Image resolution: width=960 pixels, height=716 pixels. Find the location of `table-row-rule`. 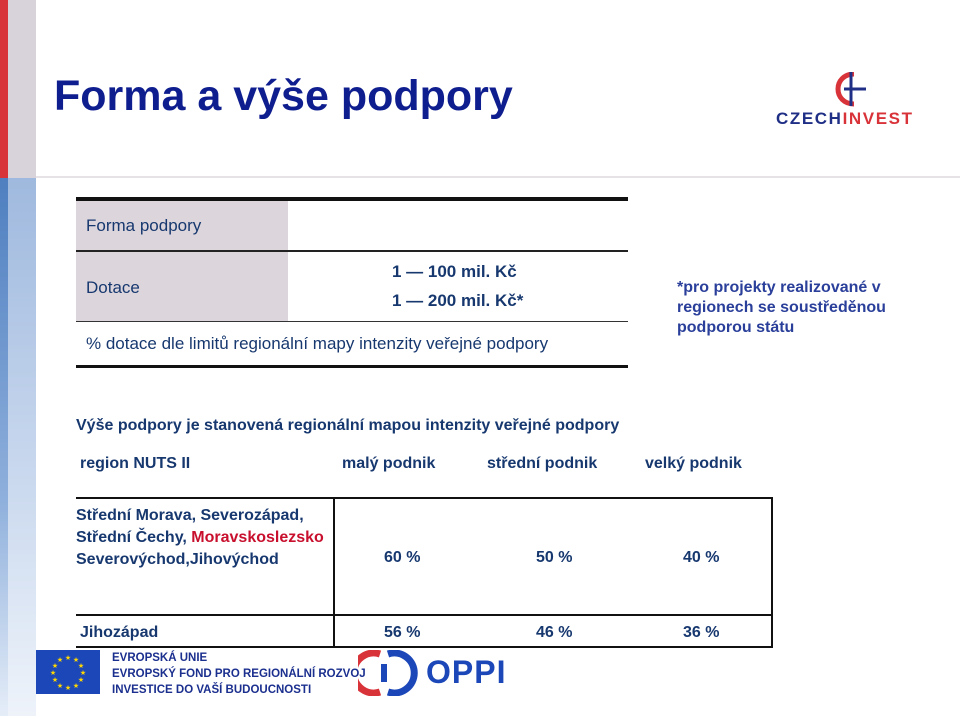

table-row-rule is located at coordinates (424, 615).